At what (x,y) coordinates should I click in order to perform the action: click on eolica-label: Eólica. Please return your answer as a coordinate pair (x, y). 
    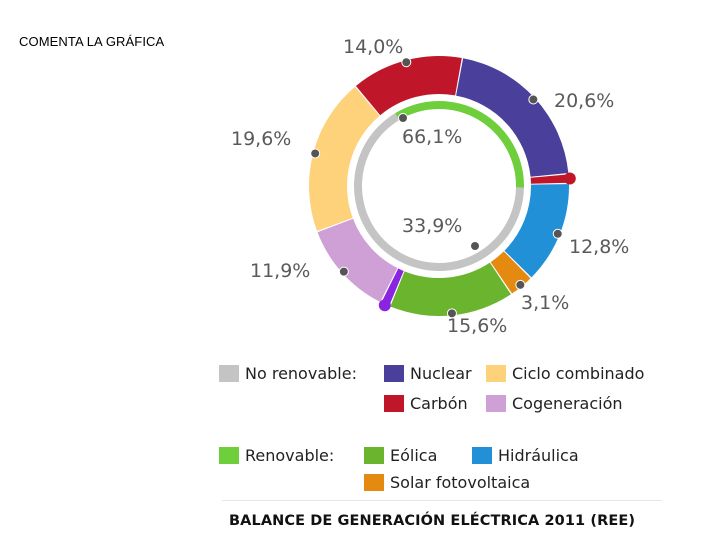
    Looking at the image, I should click on (414, 455).